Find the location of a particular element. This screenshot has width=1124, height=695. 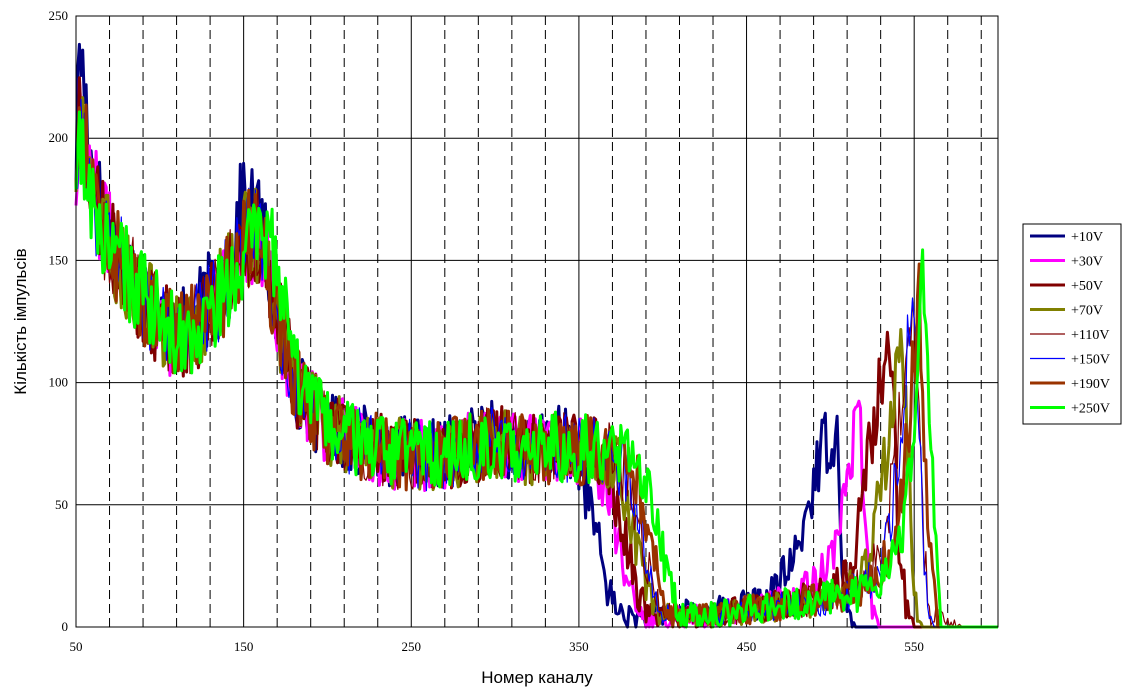

legend-label: +190V is located at coordinates (1090, 384).